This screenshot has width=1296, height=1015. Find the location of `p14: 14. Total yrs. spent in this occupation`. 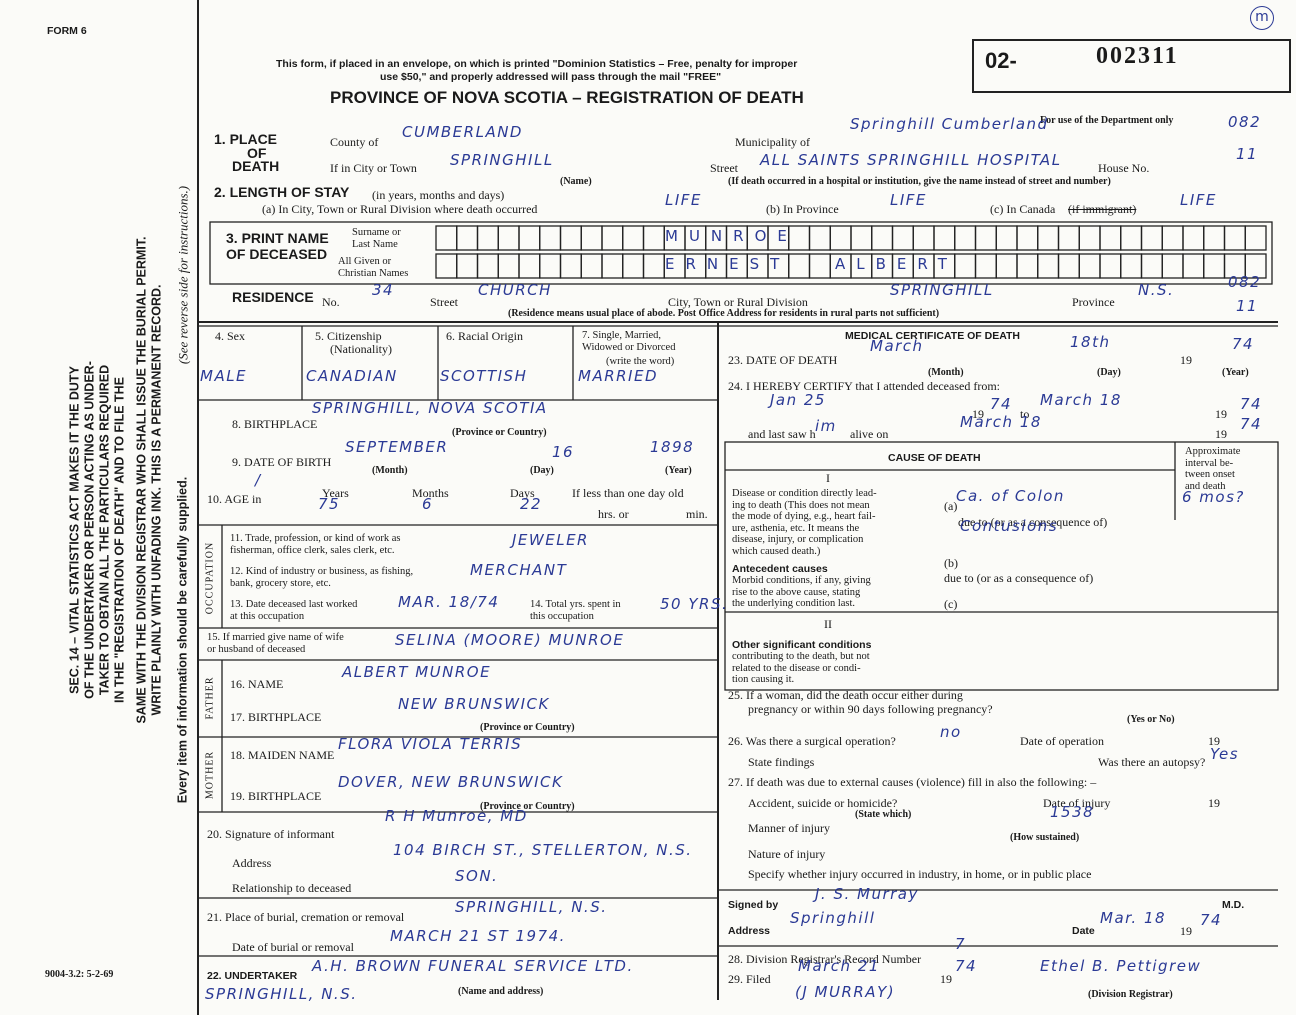

p14: 14. Total yrs. spent in this occupation is located at coordinates (575, 610).